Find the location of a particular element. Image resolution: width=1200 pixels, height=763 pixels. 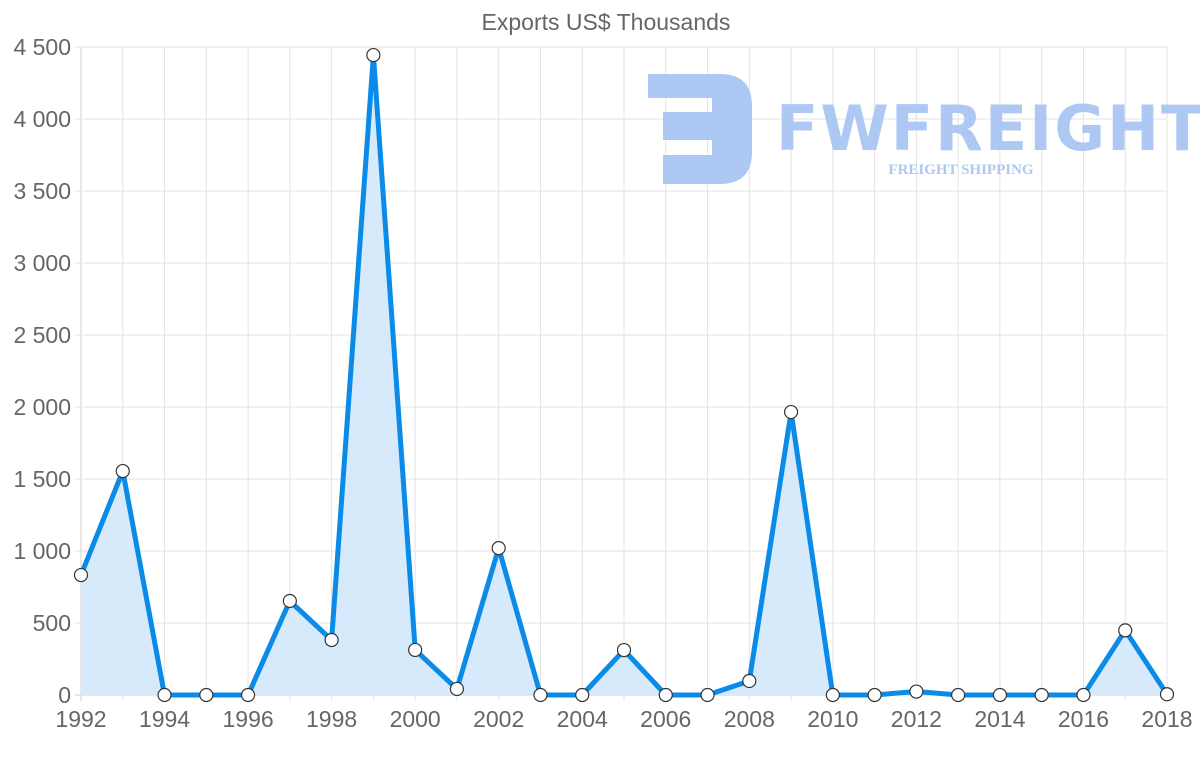

y-tick-label: 0 is located at coordinates (64, 695).